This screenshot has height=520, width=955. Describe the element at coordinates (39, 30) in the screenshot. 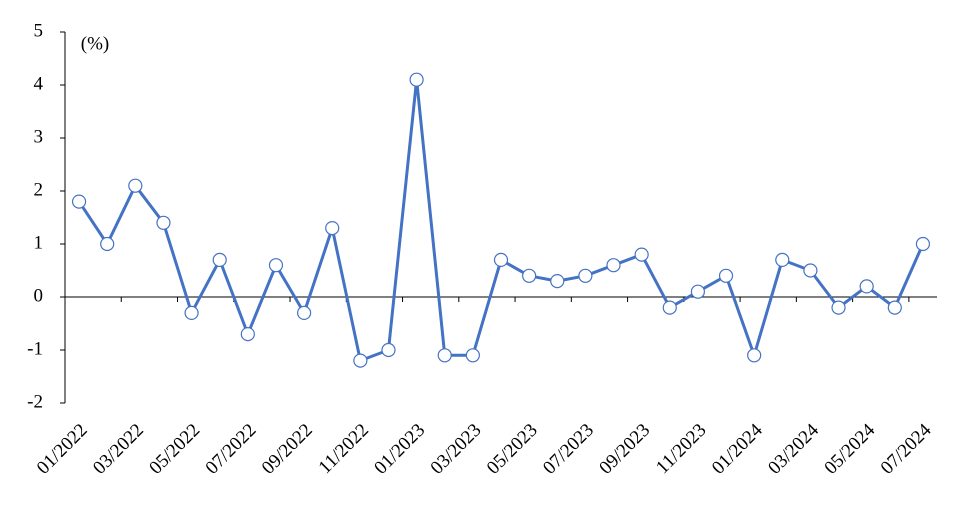

I see `y-tick-label: 5` at that location.